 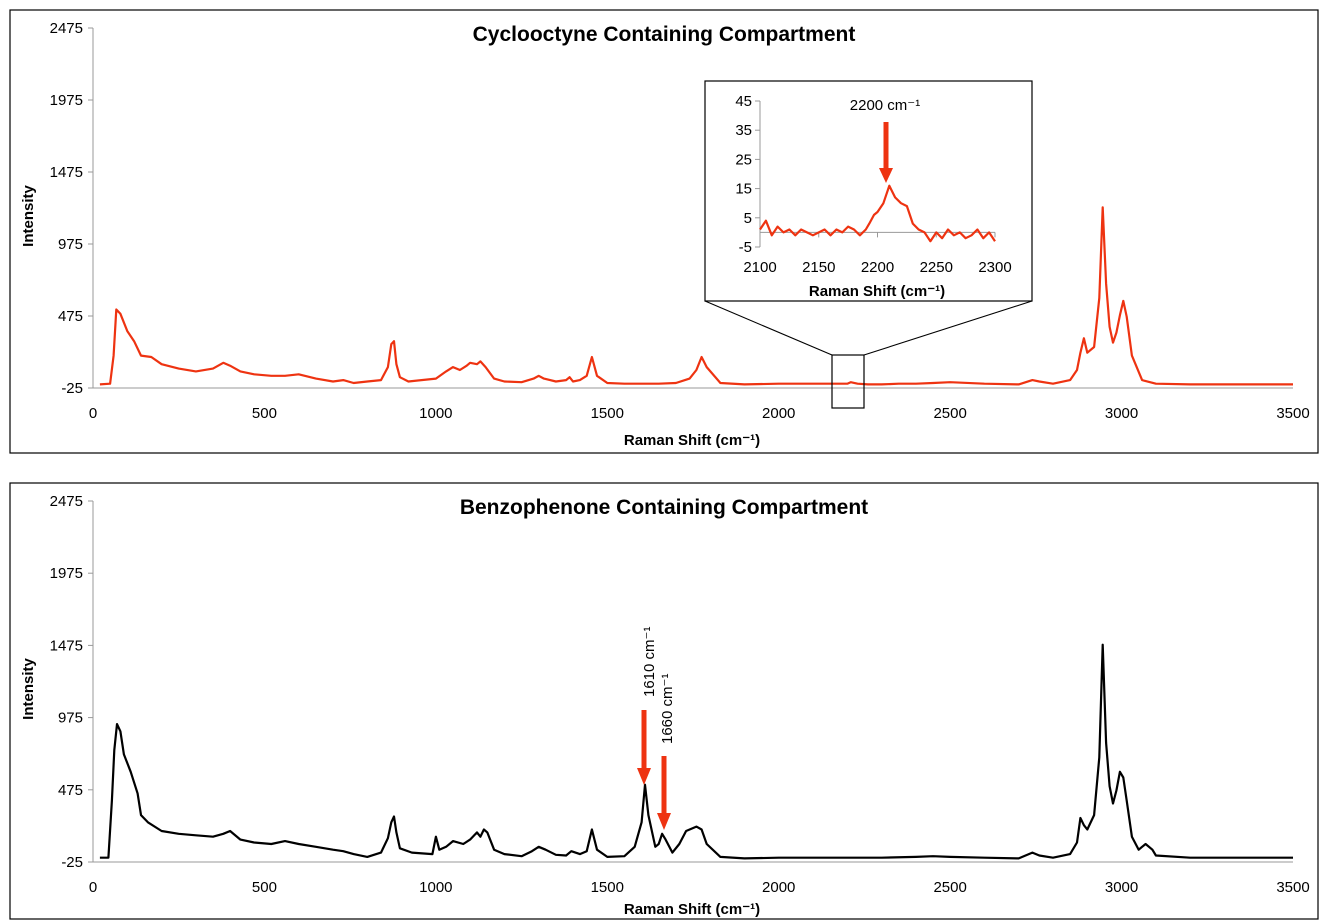 What do you see at coordinates (994, 267) in the screenshot?
I see `inset-x-tick-label: 2300` at bounding box center [994, 267].